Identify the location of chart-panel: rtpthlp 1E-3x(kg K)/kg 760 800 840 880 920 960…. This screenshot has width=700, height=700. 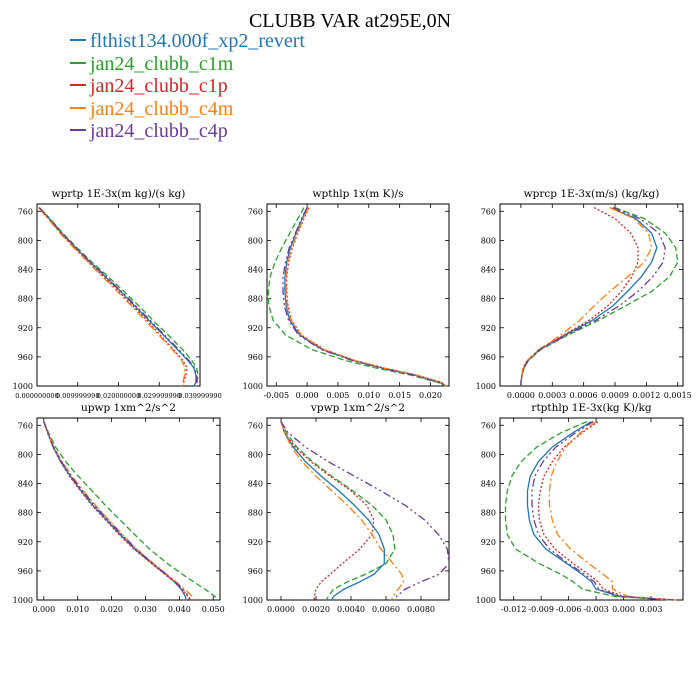
(580, 508).